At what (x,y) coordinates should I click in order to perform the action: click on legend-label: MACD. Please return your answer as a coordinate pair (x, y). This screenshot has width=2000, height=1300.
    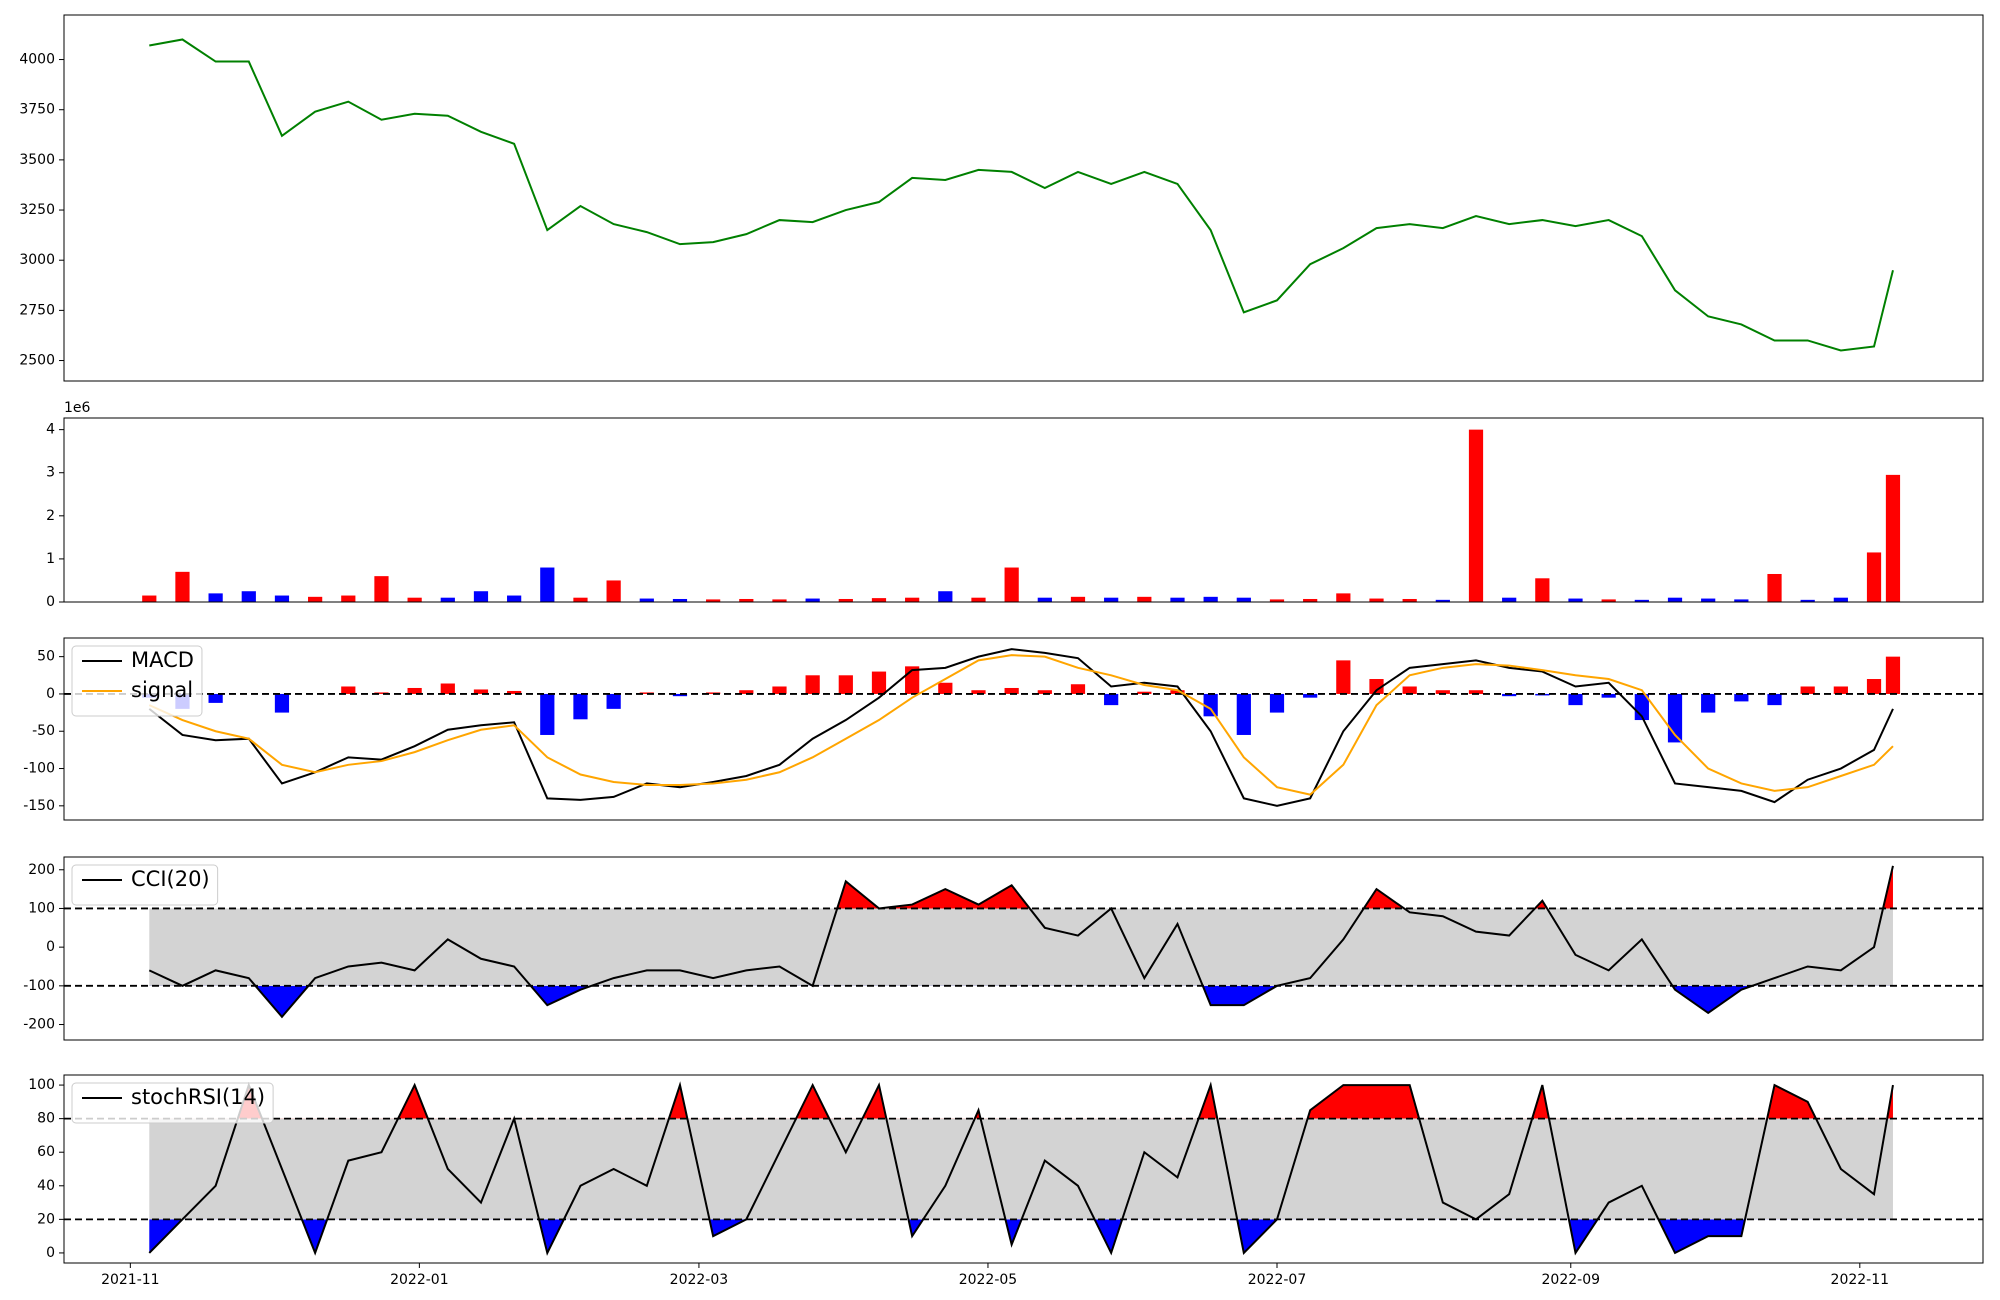
    Looking at the image, I should click on (162, 660).